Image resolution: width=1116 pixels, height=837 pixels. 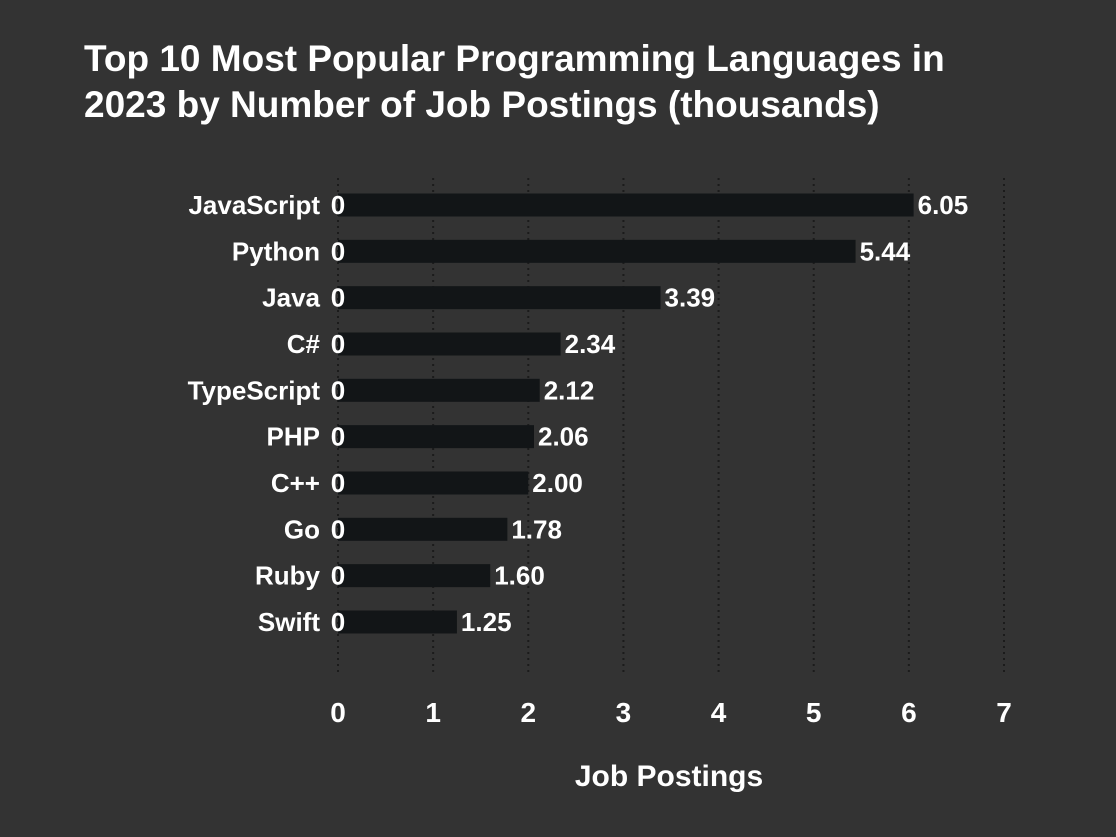 I want to click on y-tick-label: Swift, so click(x=289, y=622).